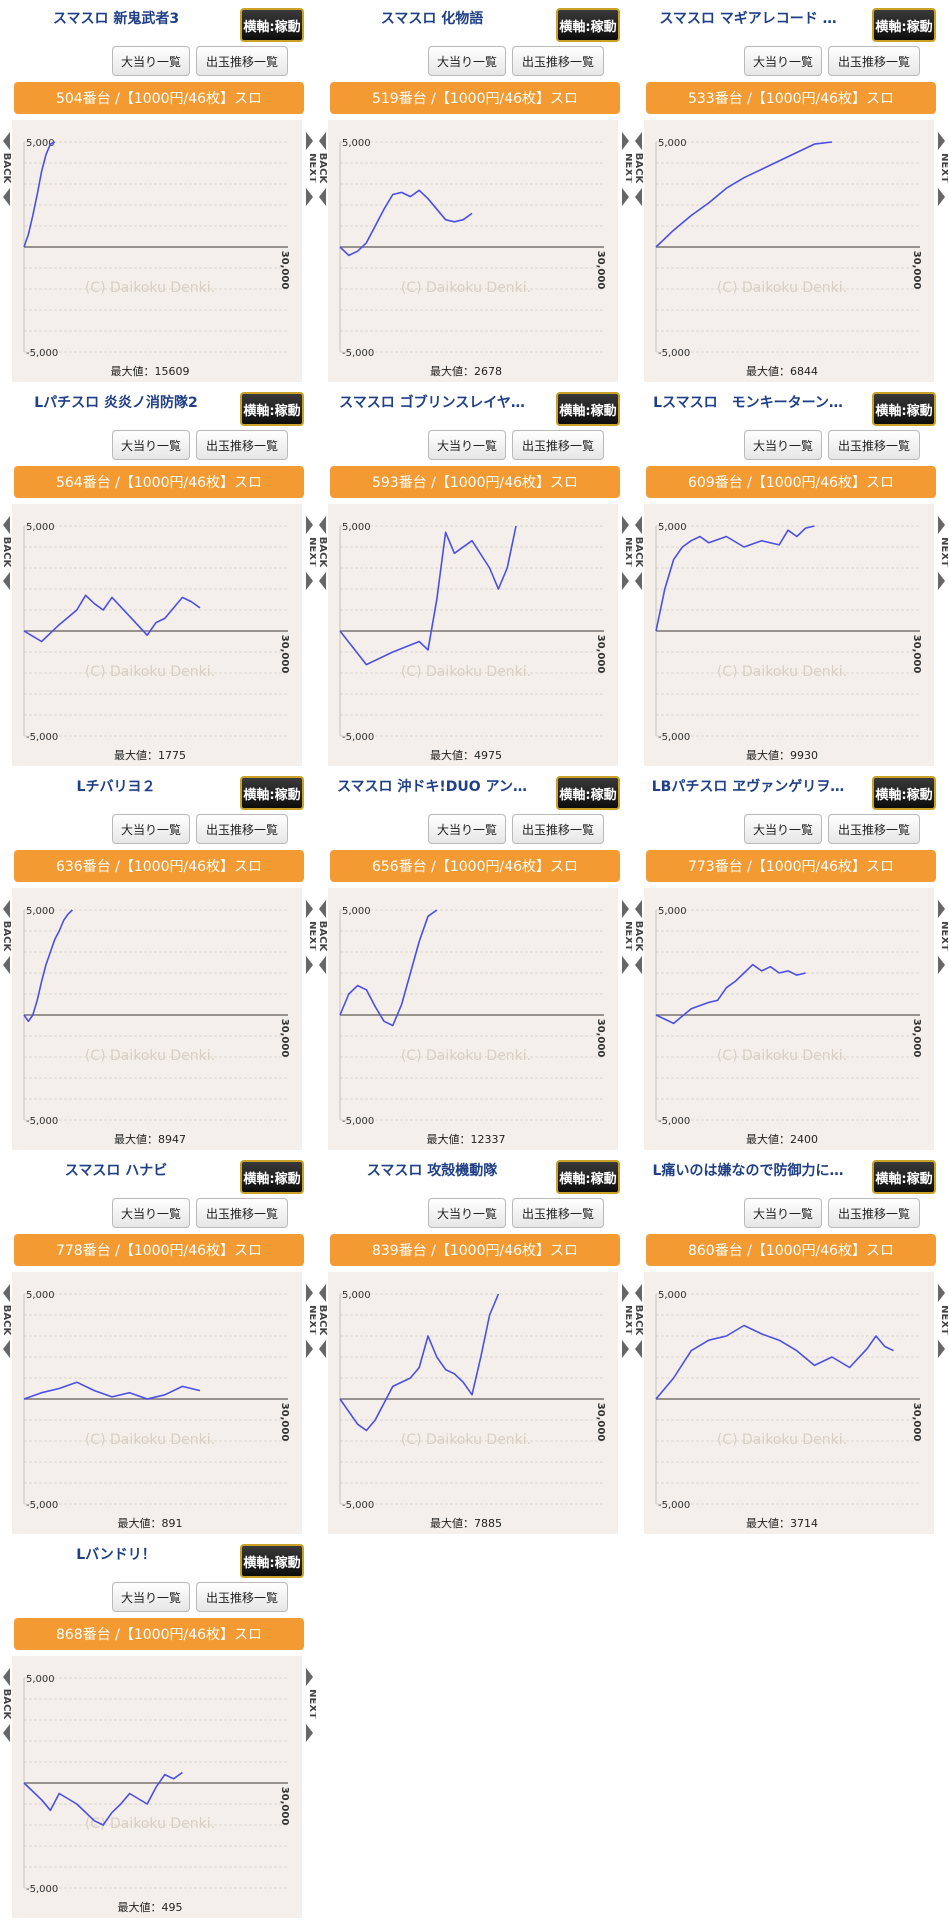  Describe the element at coordinates (116, 787) in the screenshot. I see `machine-title: Lチバリヨ２` at that location.